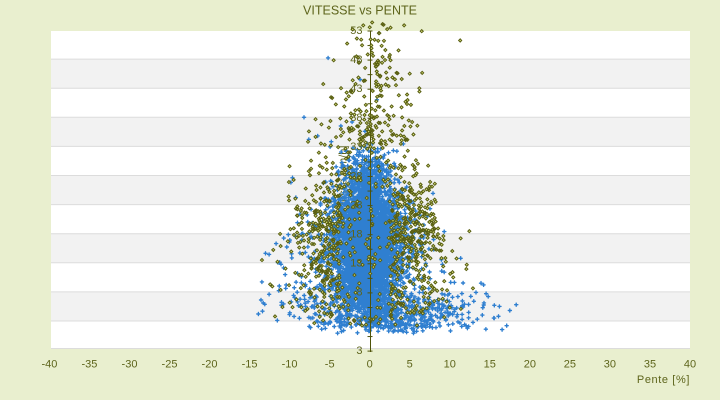  Describe the element at coordinates (356, 264) in the screenshot. I see `svg-text: 13` at that location.